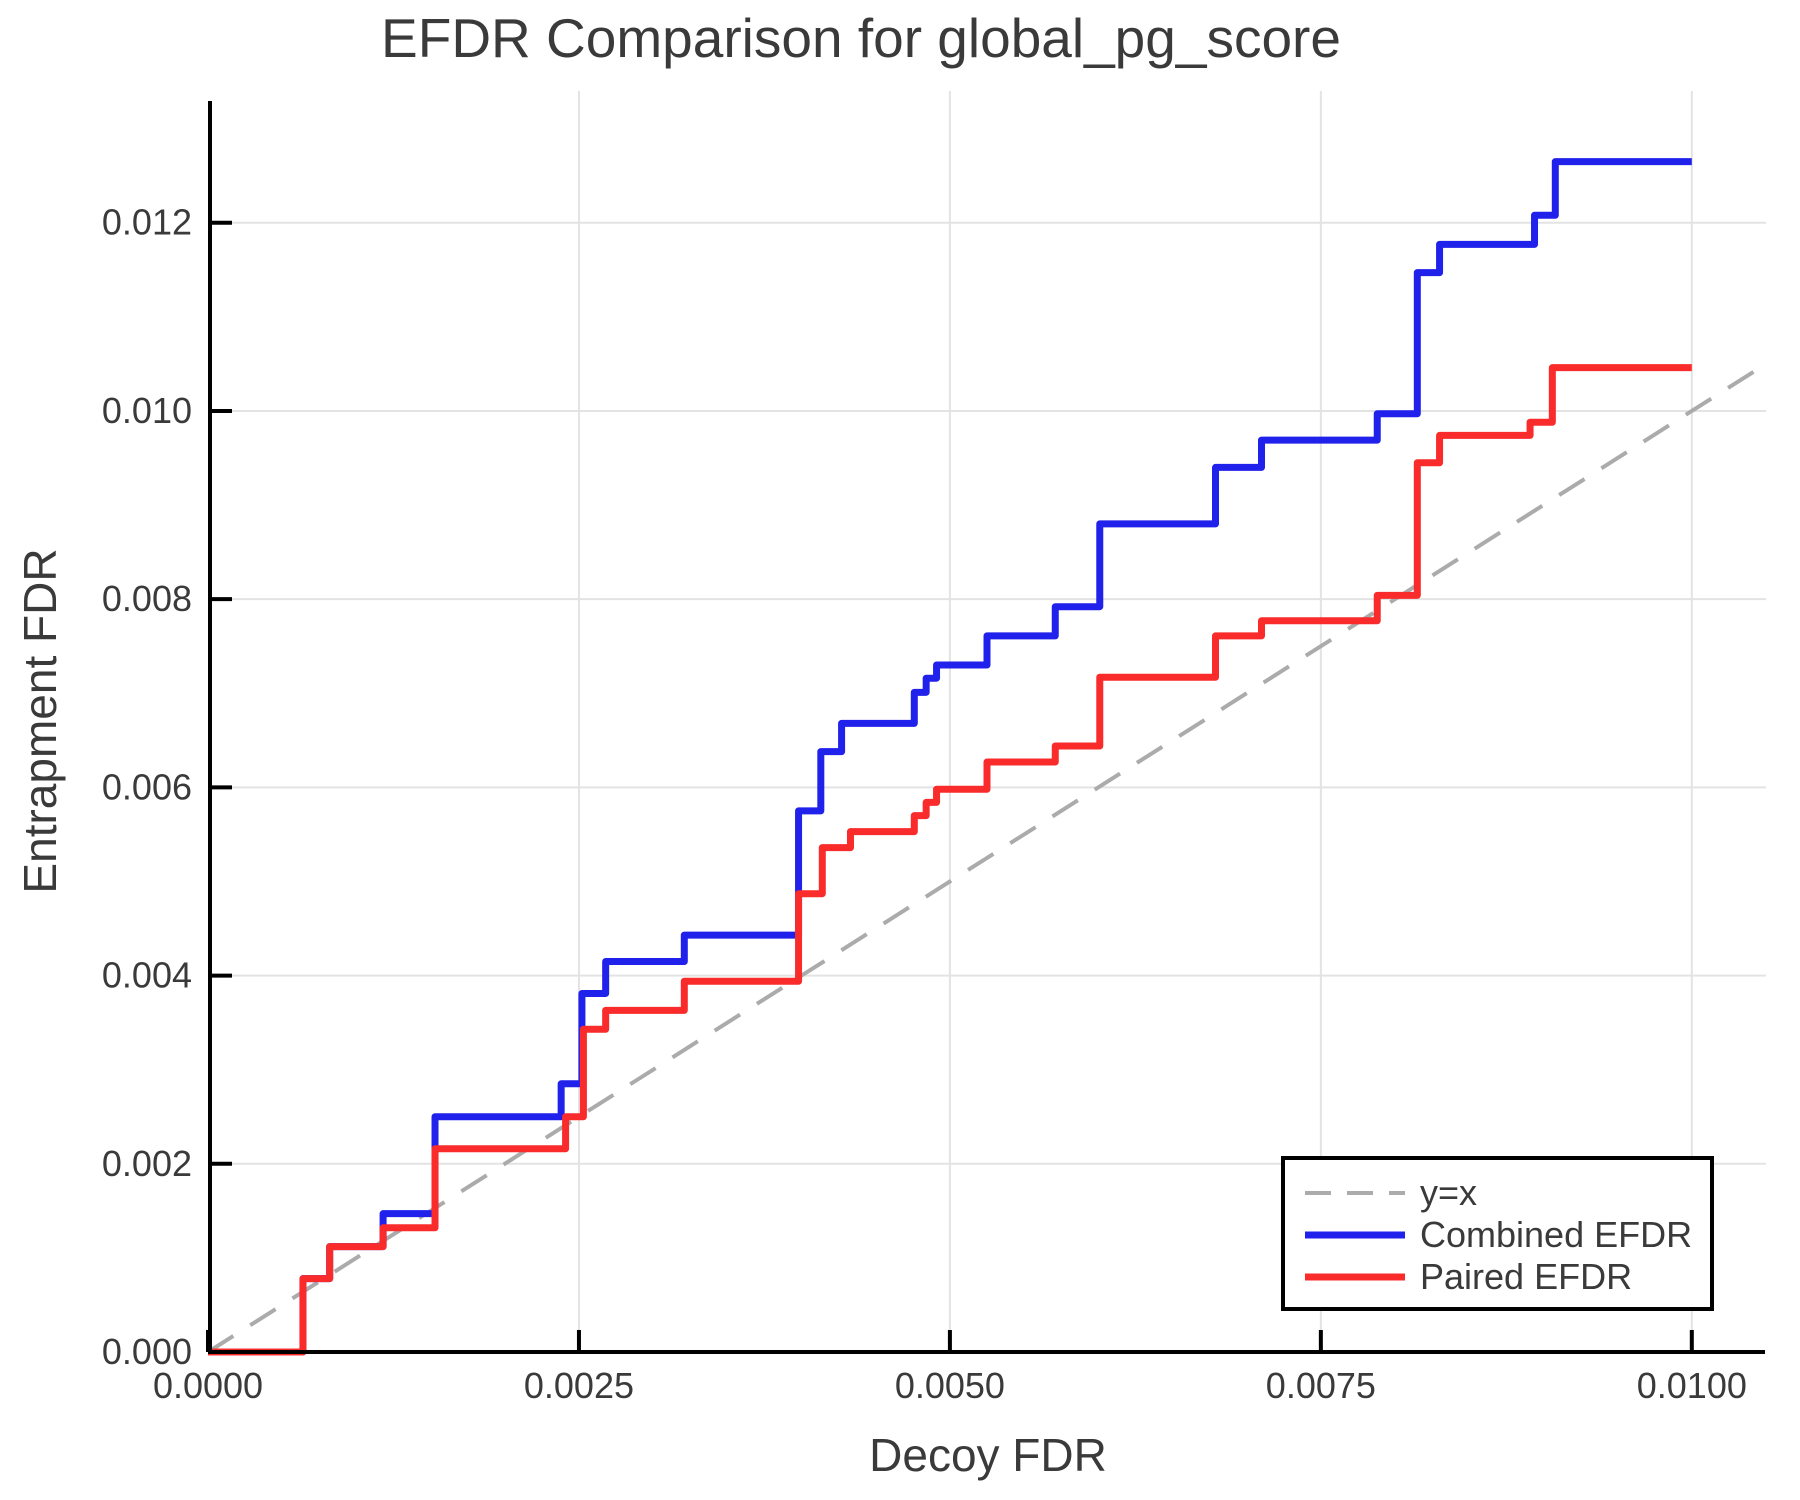  What do you see at coordinates (861, 38) in the screenshot?
I see `plot-title: EFDR Comparison for global_pg_score` at bounding box center [861, 38].